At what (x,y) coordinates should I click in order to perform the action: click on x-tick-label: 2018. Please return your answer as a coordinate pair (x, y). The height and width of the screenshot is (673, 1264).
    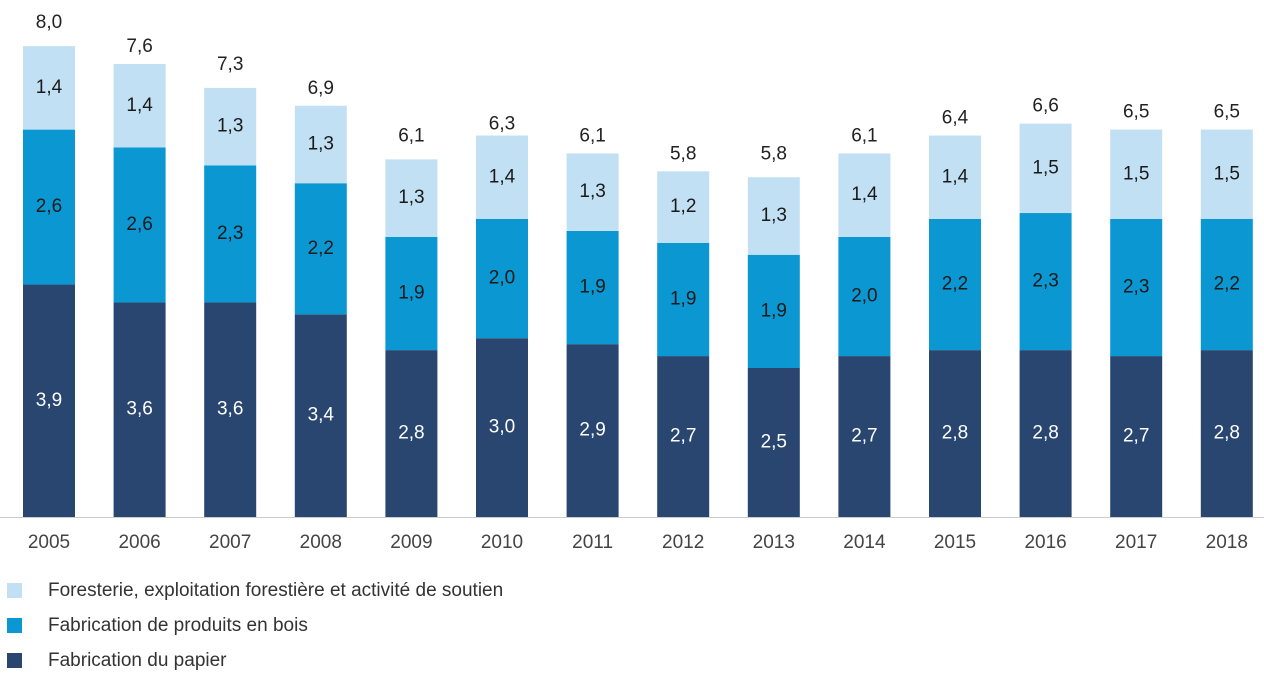
    Looking at the image, I should click on (1227, 542).